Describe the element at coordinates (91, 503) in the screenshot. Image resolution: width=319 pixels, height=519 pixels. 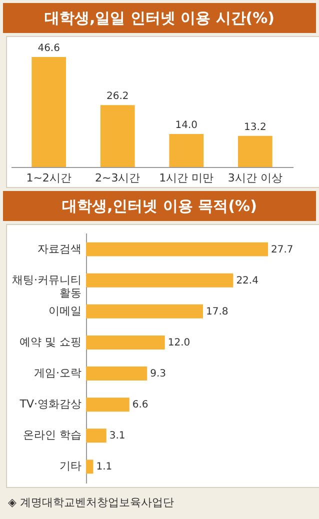
I see `text: ◈ 계명대학교벤처창업보육사업단` at that location.